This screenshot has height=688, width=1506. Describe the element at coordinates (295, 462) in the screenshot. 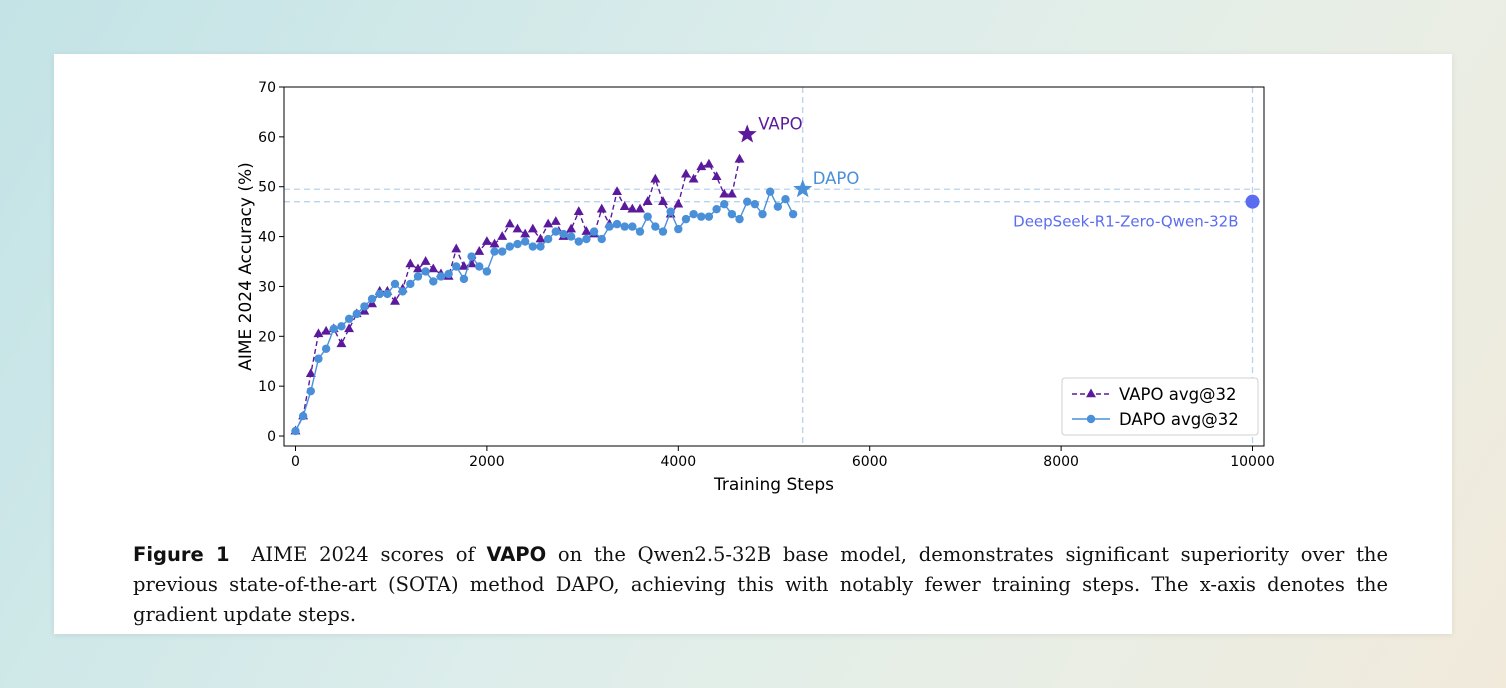

I see `x-tick-label-0: 0` at that location.